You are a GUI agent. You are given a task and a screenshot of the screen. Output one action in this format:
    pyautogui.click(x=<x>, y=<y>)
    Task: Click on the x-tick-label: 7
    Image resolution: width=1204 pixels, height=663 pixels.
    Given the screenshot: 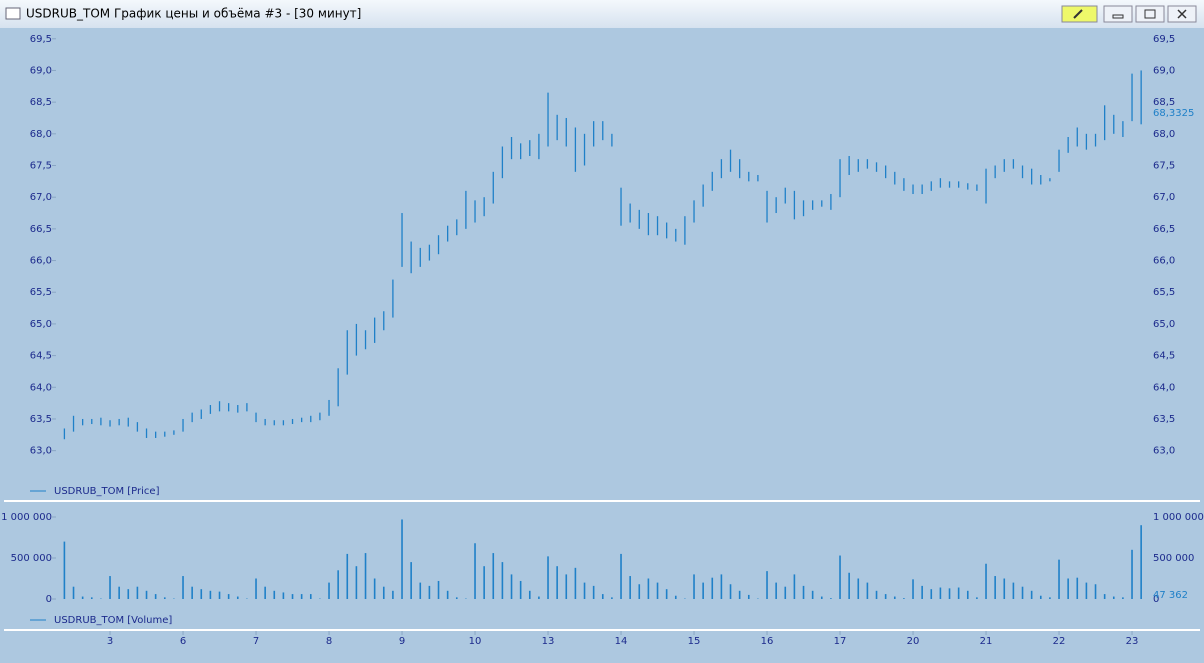 What is the action you would take?
    pyautogui.click(x=256, y=641)
    